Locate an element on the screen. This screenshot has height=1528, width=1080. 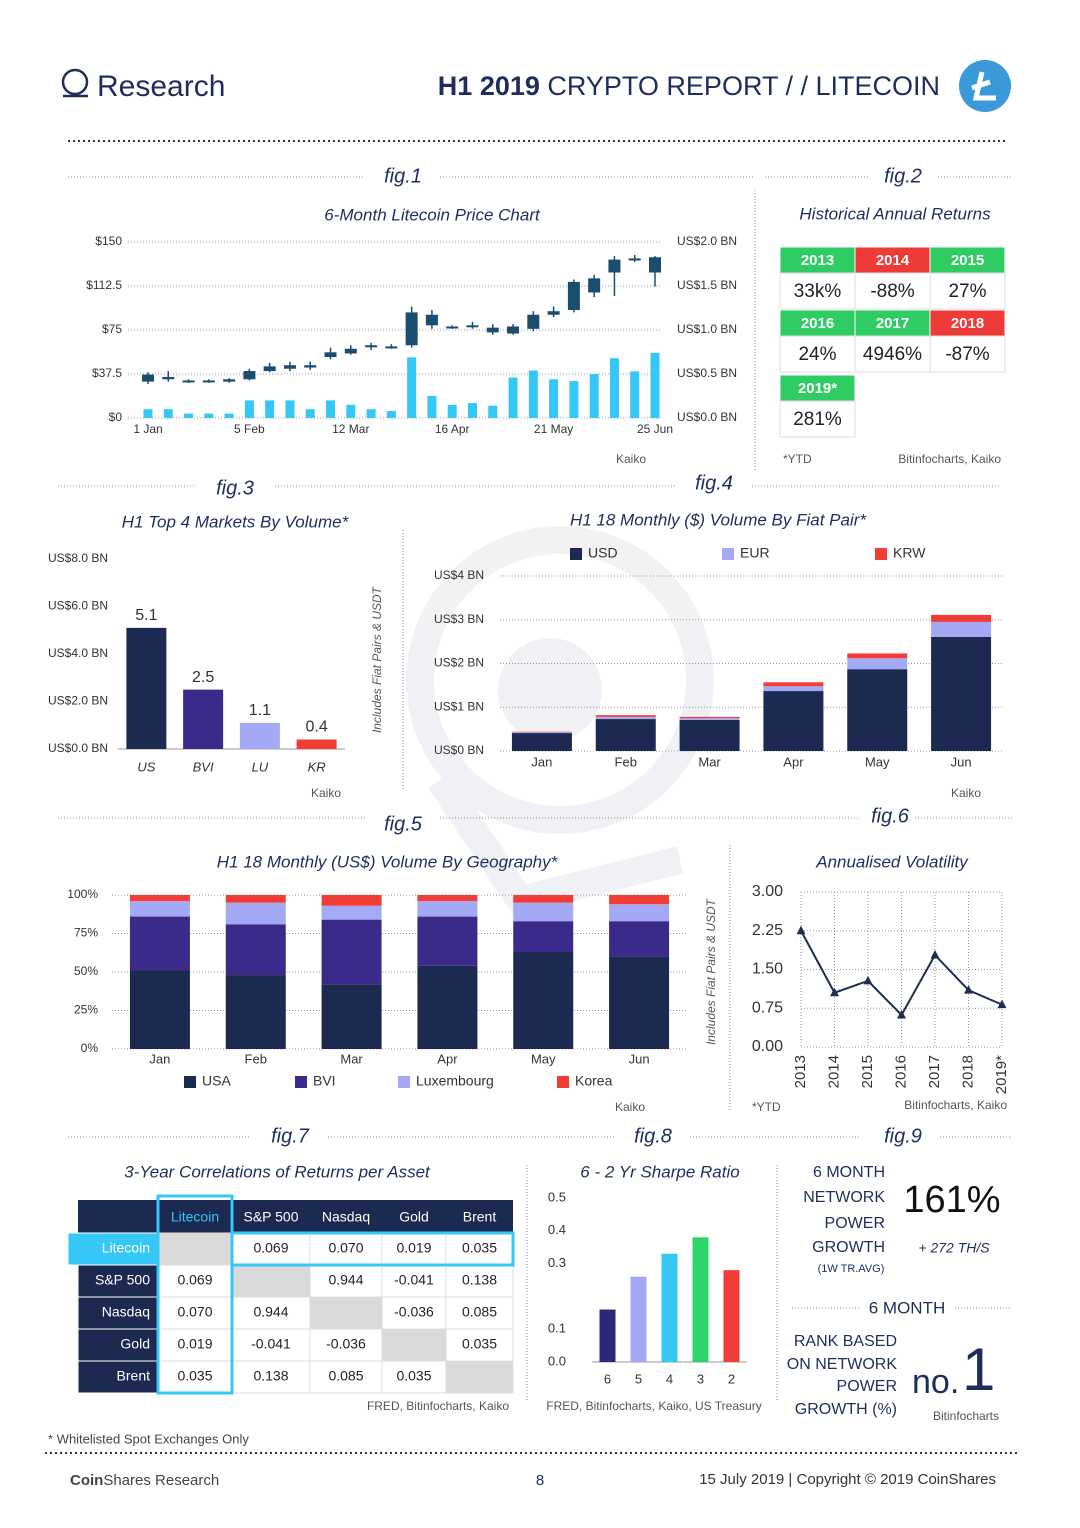
watermark is located at coordinates (560, 721).